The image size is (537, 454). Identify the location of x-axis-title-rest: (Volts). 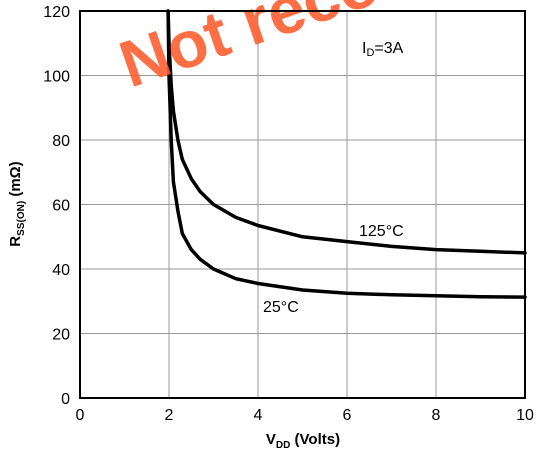
(315, 439).